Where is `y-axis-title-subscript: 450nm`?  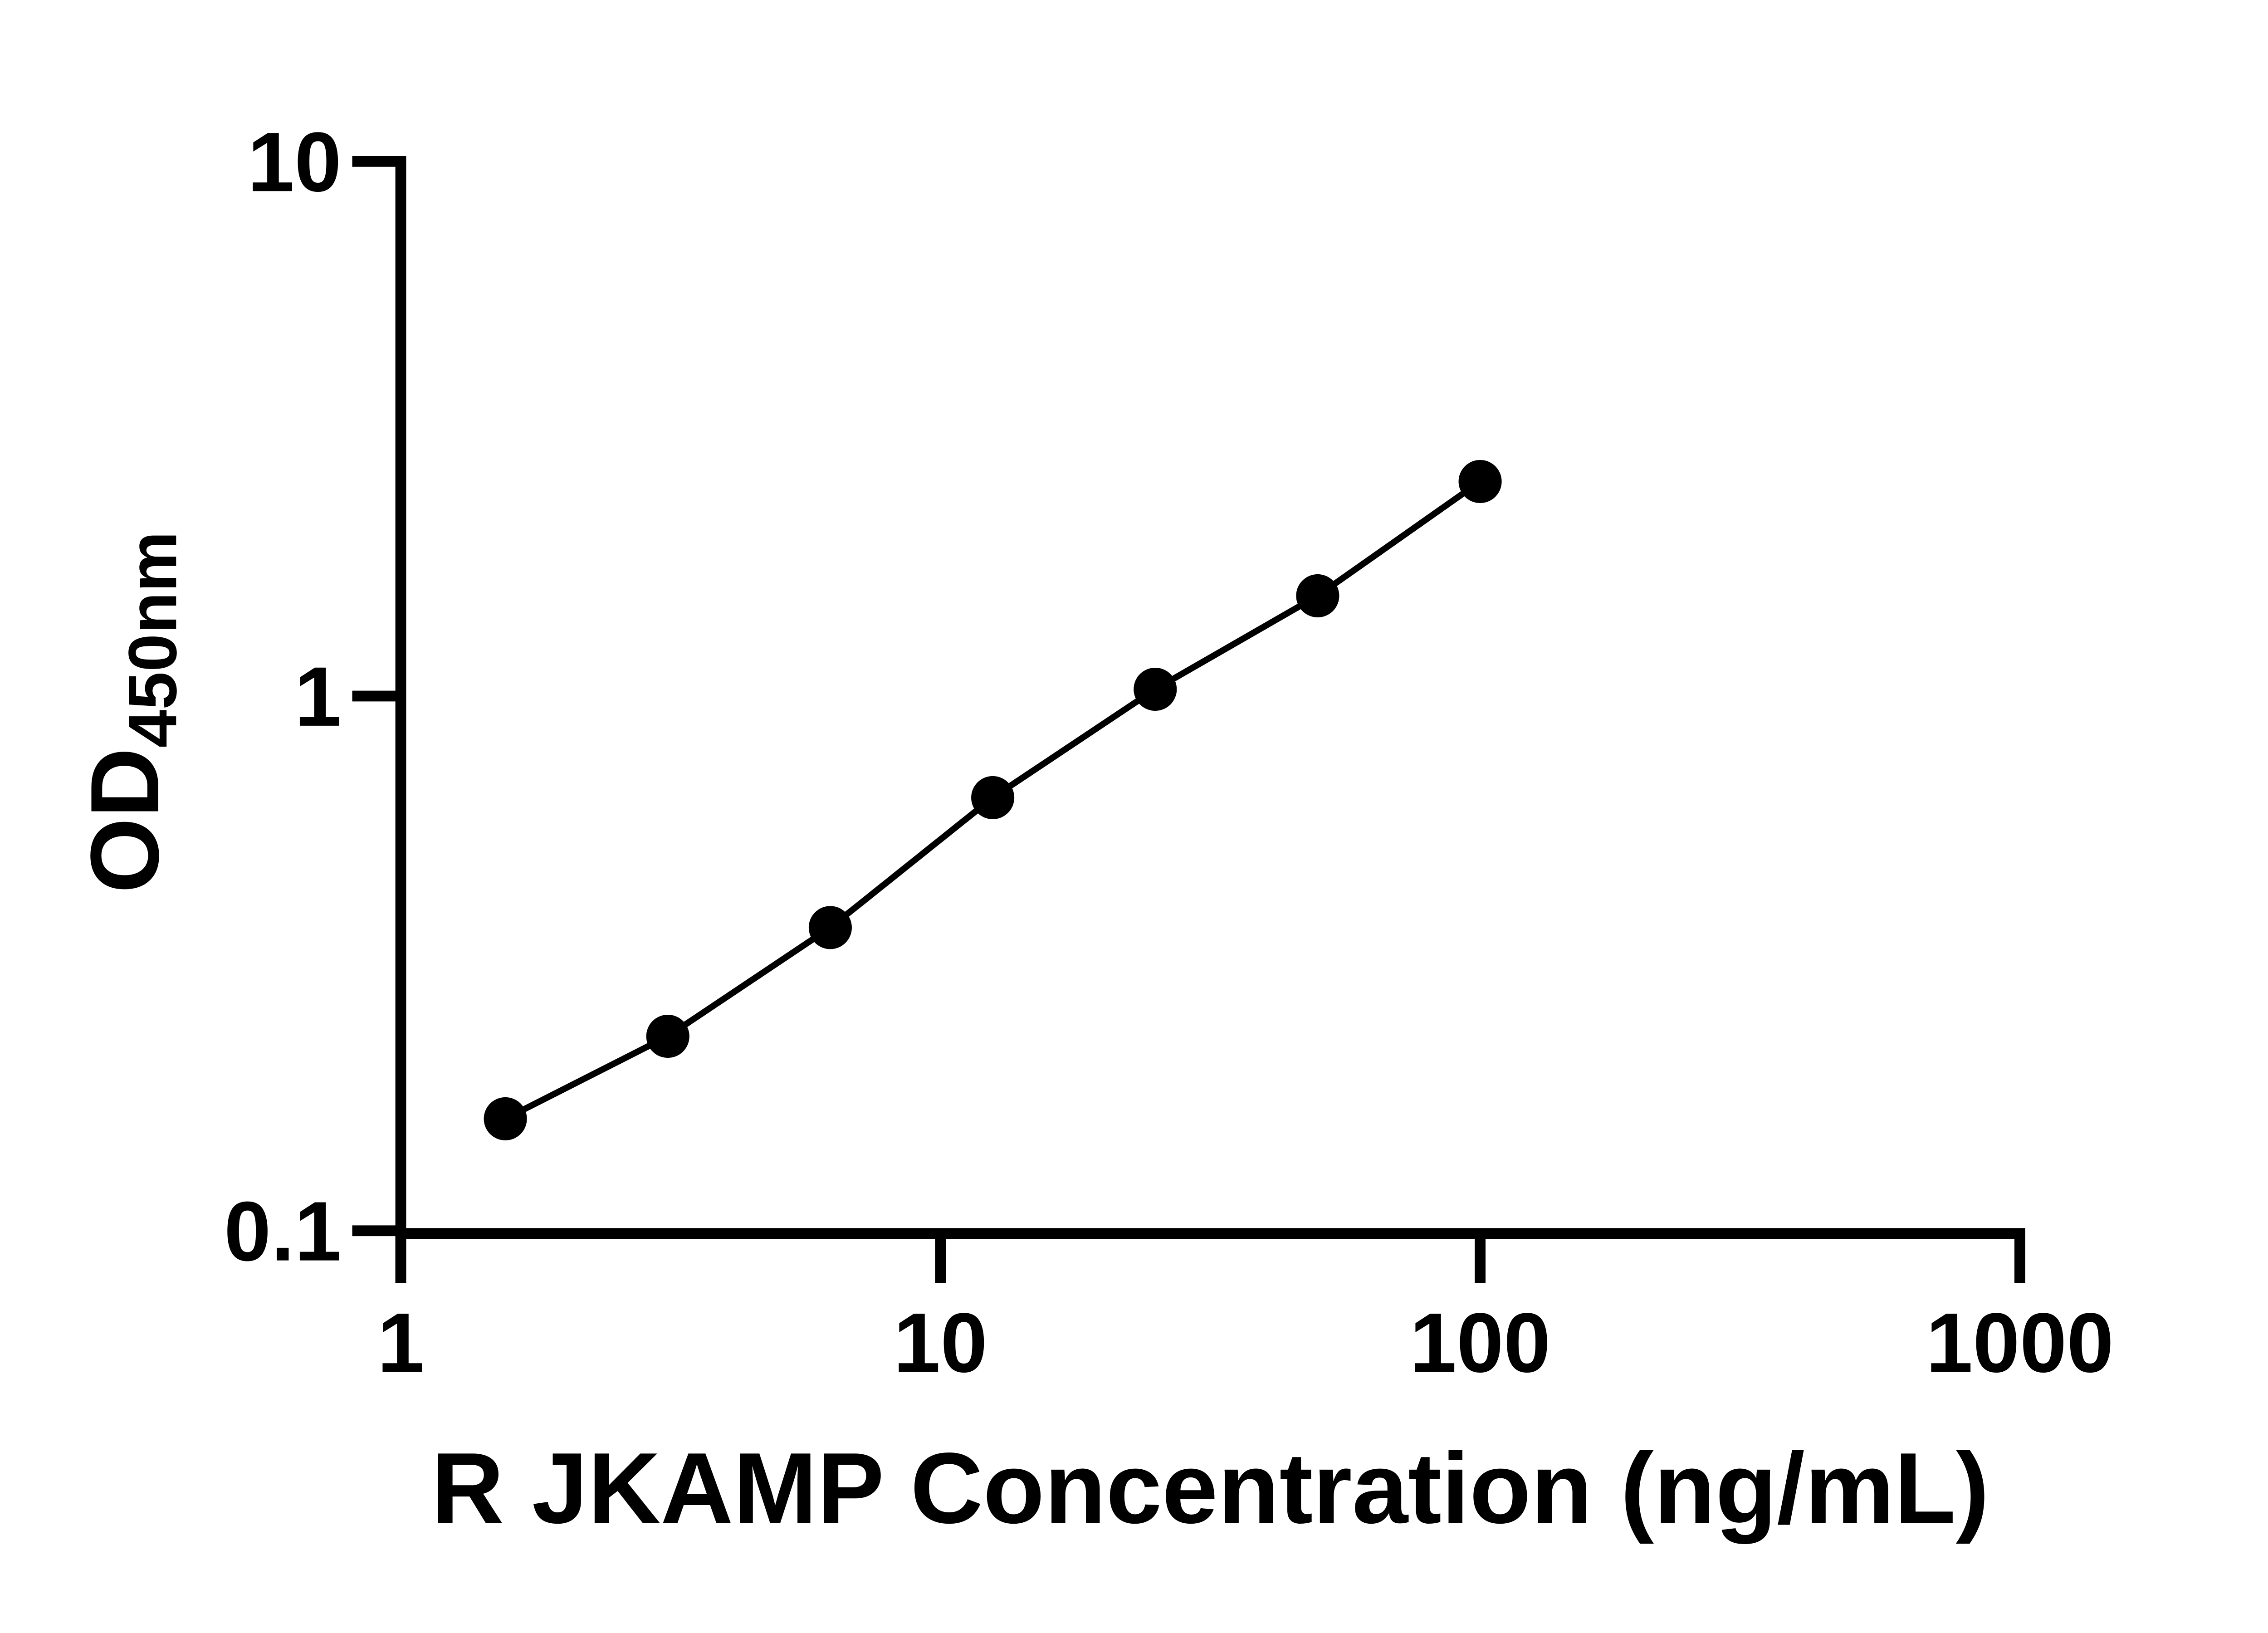 y-axis-title-subscript: 450nm is located at coordinates (153, 639).